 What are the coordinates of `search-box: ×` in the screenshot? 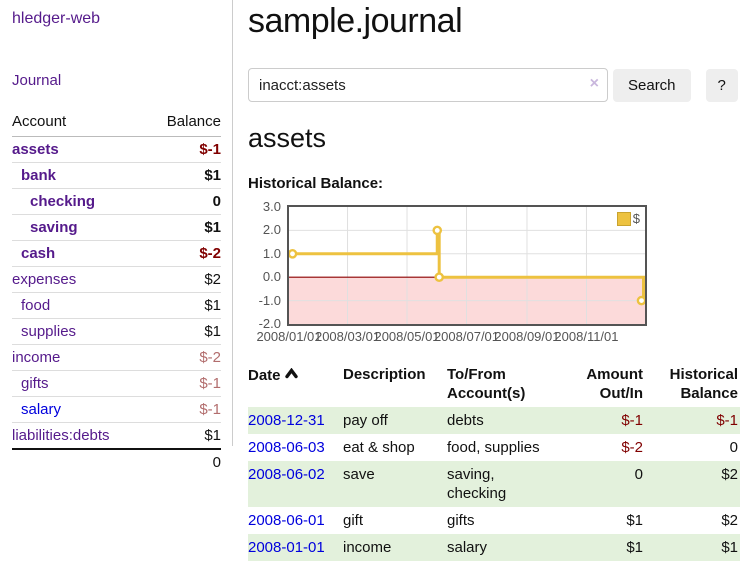 It's located at (428, 85).